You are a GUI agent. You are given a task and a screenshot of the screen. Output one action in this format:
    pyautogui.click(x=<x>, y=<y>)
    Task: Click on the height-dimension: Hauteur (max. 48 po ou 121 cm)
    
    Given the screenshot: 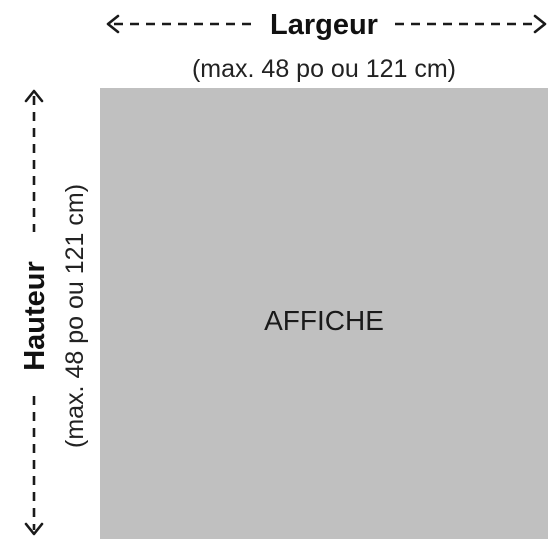 What is the action you would take?
    pyautogui.click(x=54, y=312)
    